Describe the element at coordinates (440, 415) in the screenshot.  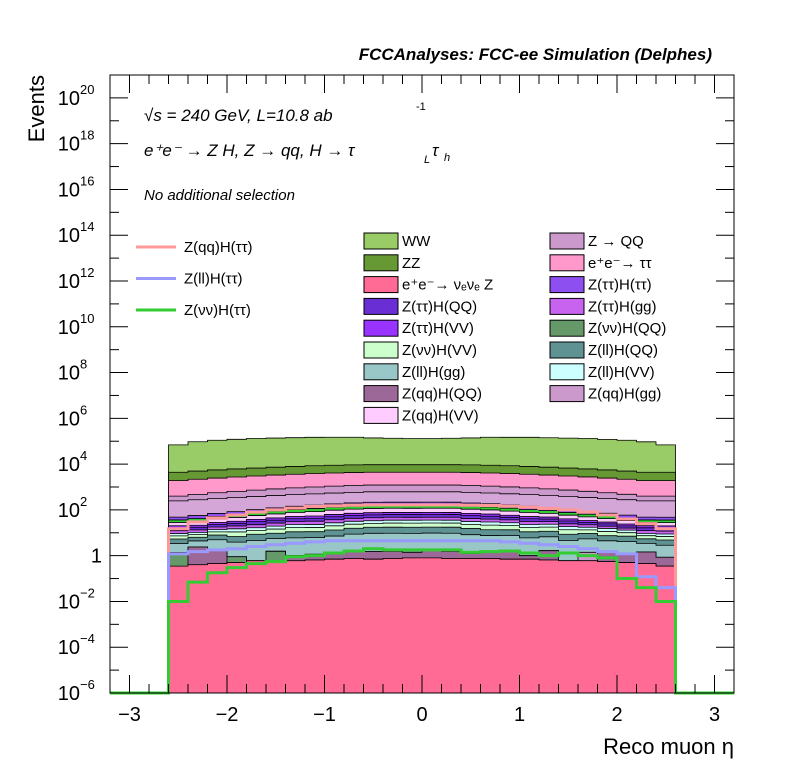
I see `legend-entry: Z(qq)H(VV)` at that location.